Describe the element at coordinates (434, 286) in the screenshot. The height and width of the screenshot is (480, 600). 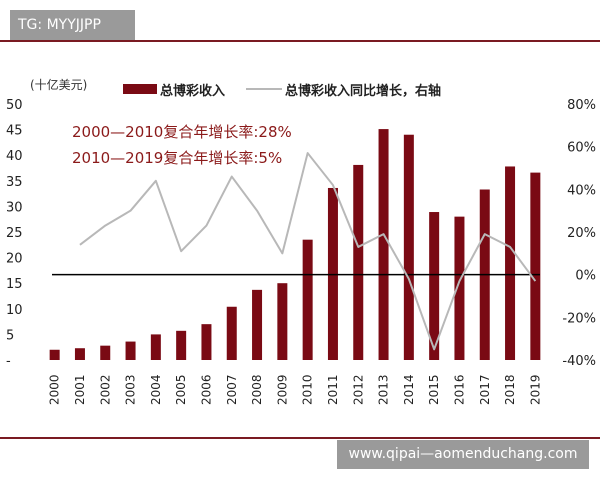
I see `bar-2015` at that location.